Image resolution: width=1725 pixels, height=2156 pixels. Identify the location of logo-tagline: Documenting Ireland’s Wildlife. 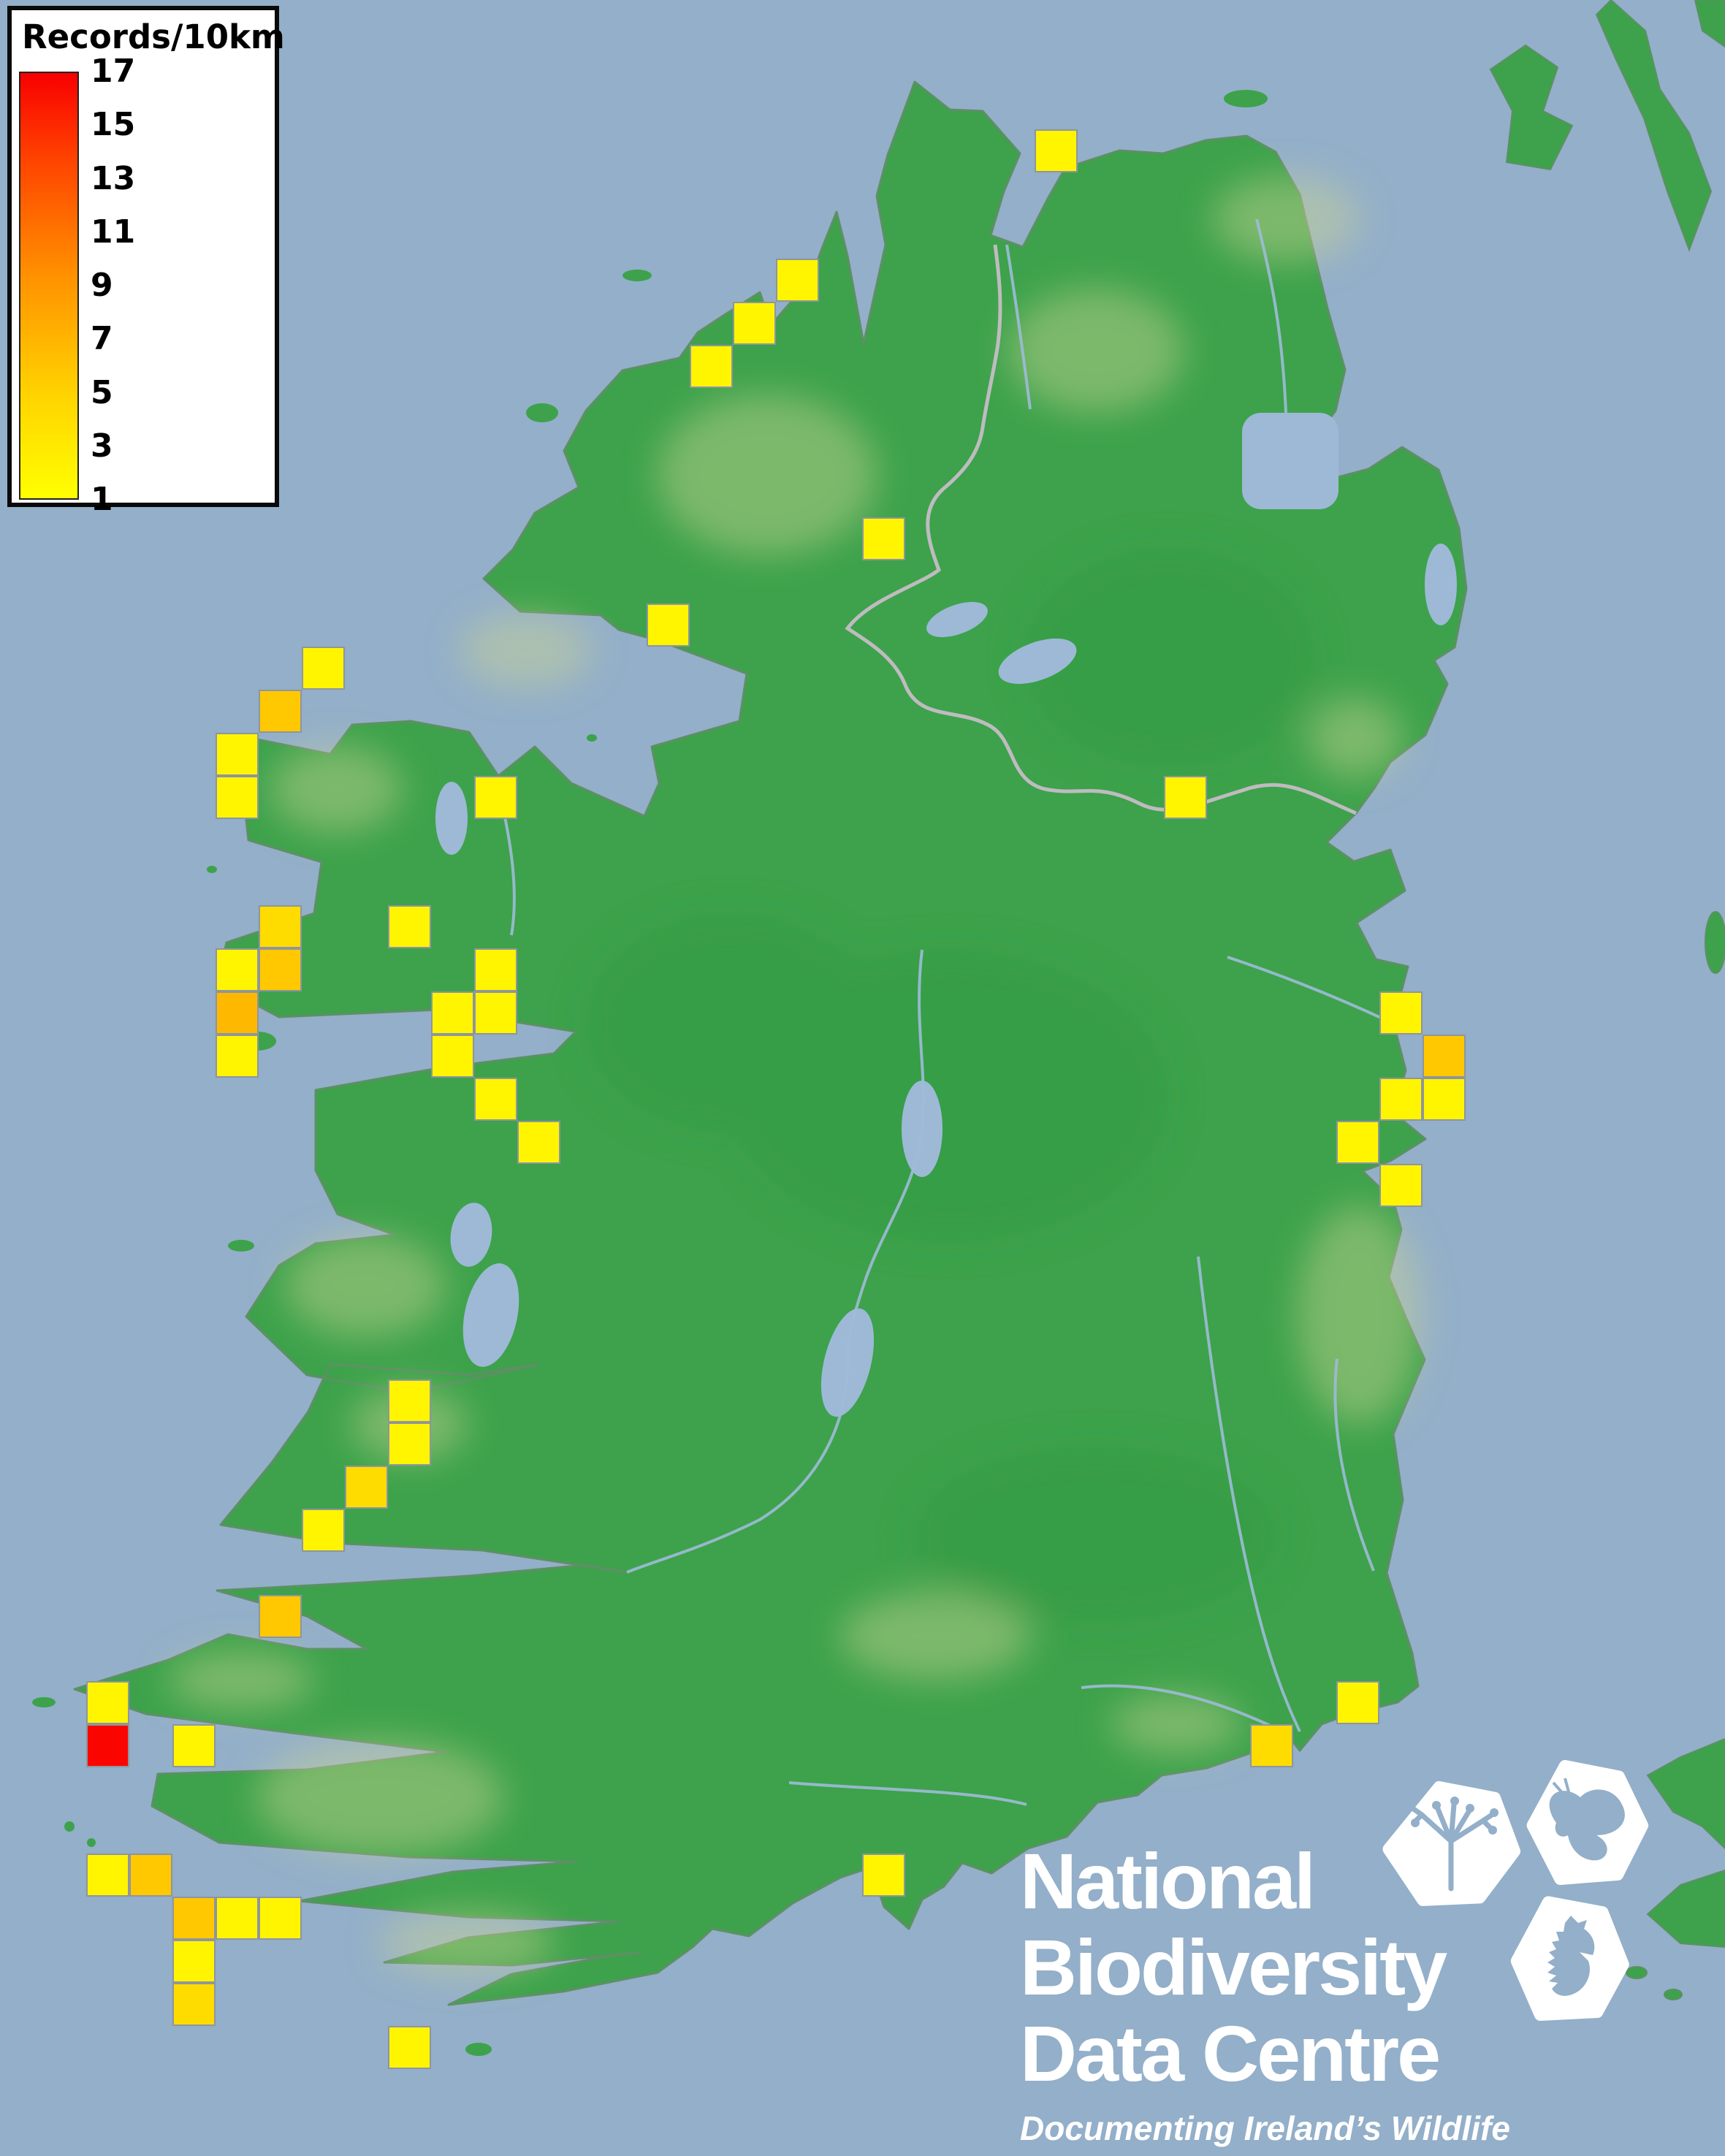
(1265, 2128).